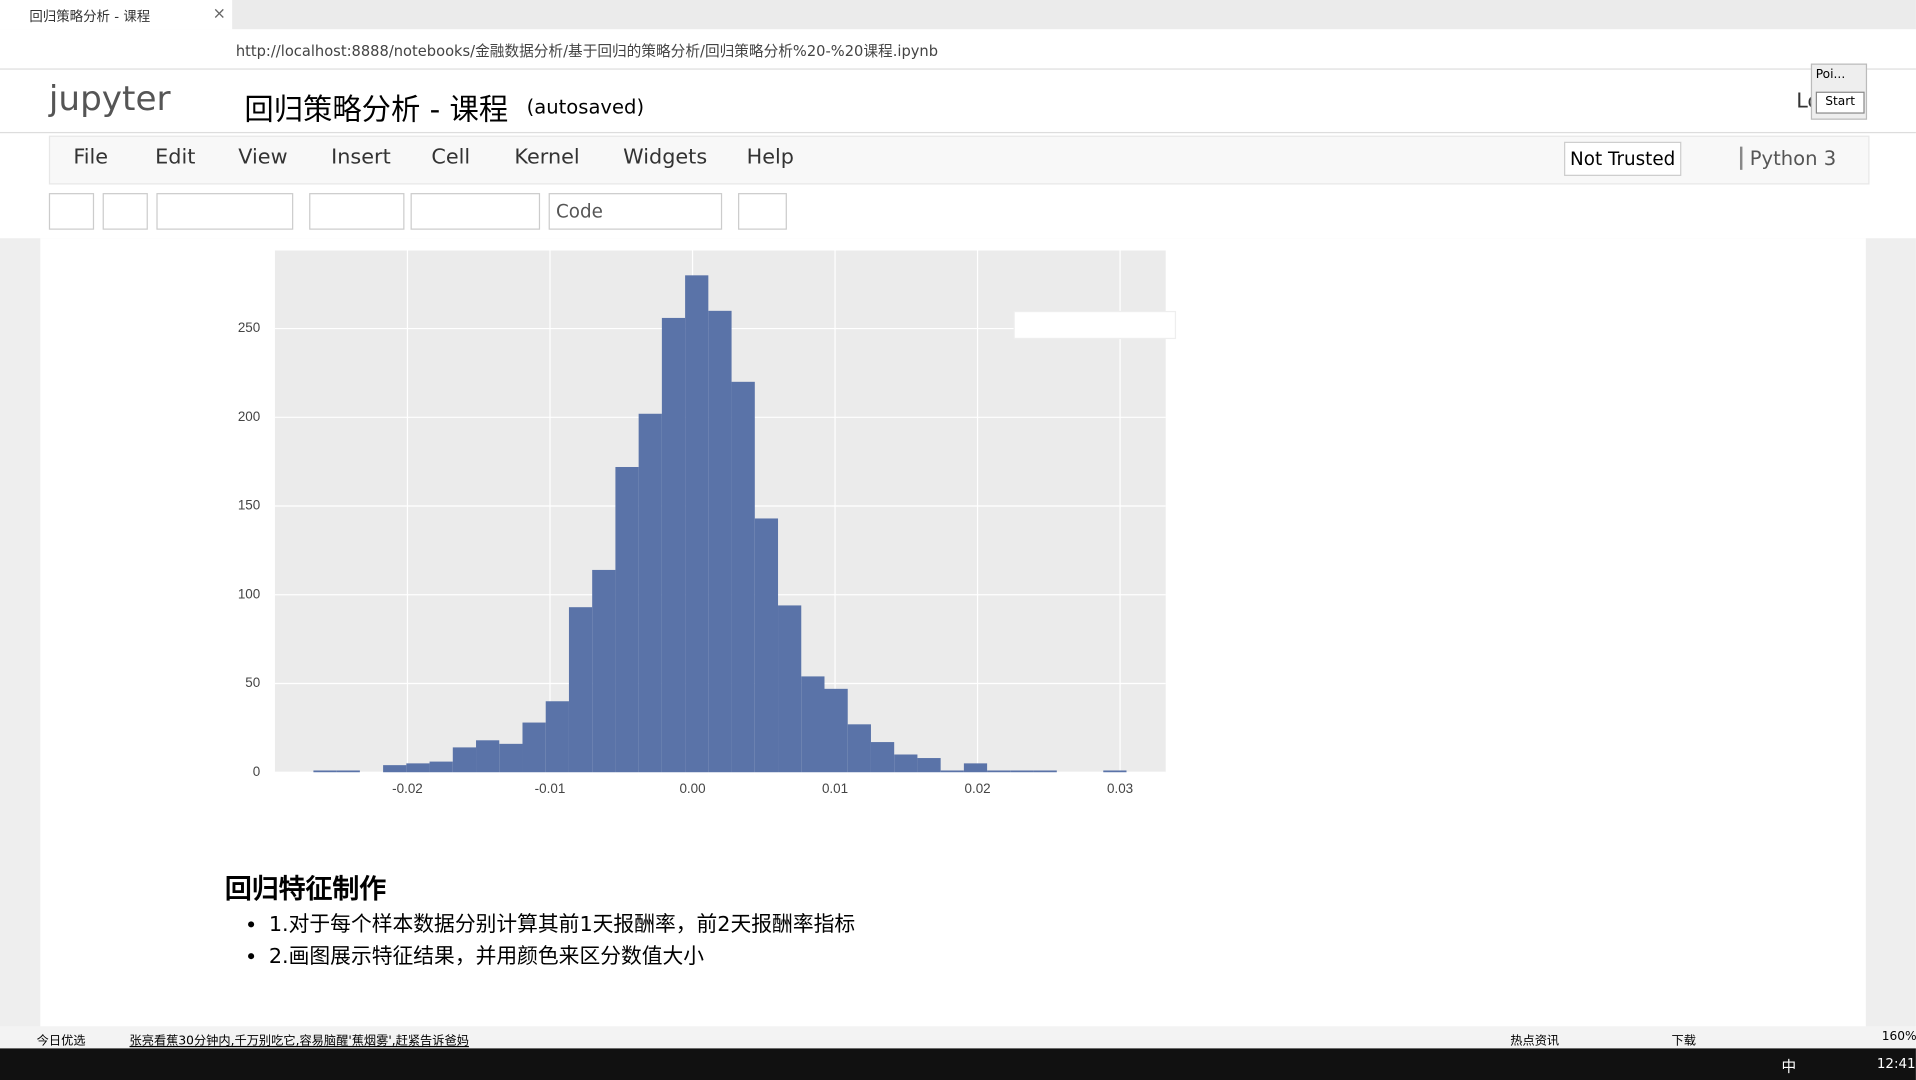 The width and height of the screenshot is (1916, 1080). Describe the element at coordinates (299, 1041) in the screenshot. I see `news-link: 张亮看蕉30分钟内,千万别吃它,容易脑醒'蕉烟雾',赶紧告诉爸妈` at that location.